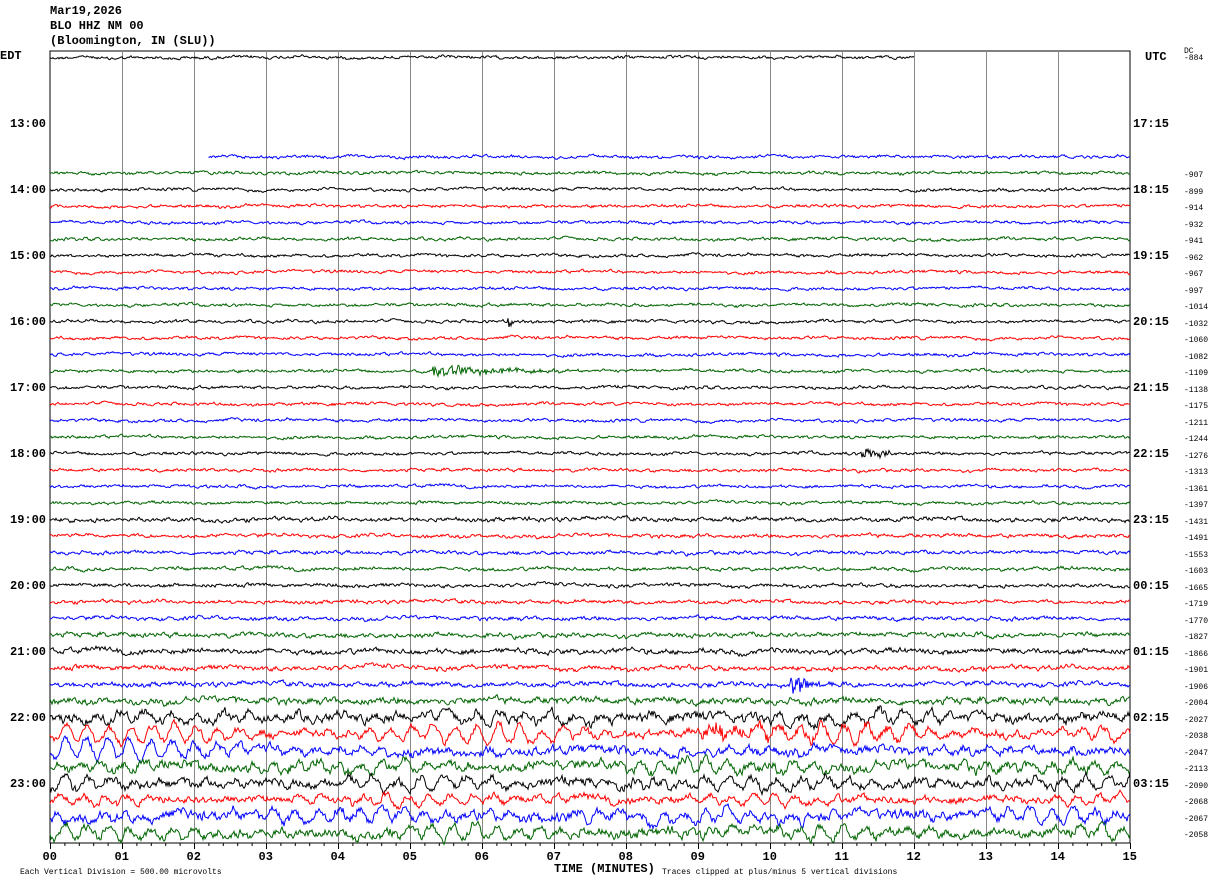  I want to click on dc-offset-value: -2038, so click(1196, 736).